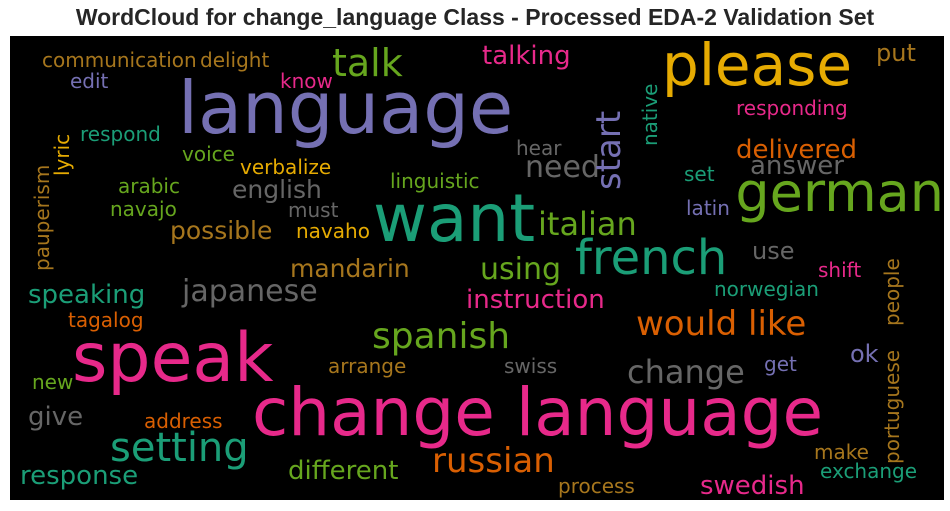  I want to click on word-use: use, so click(773, 251).